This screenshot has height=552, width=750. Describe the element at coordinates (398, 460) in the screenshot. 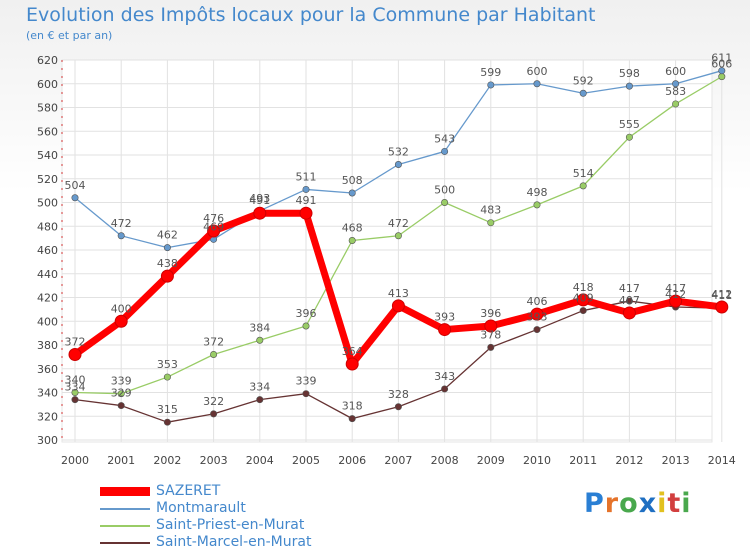

I see `x-tick-label: 2007` at that location.